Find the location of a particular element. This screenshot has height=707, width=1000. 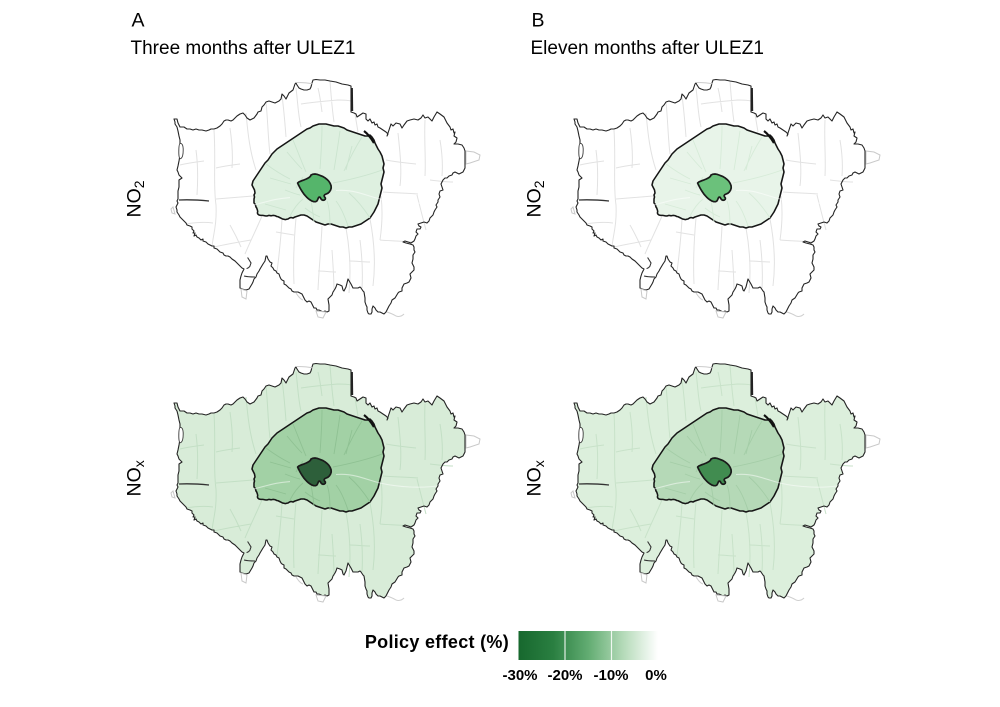

svg-text: Policy effect (%) is located at coordinates (437, 642).